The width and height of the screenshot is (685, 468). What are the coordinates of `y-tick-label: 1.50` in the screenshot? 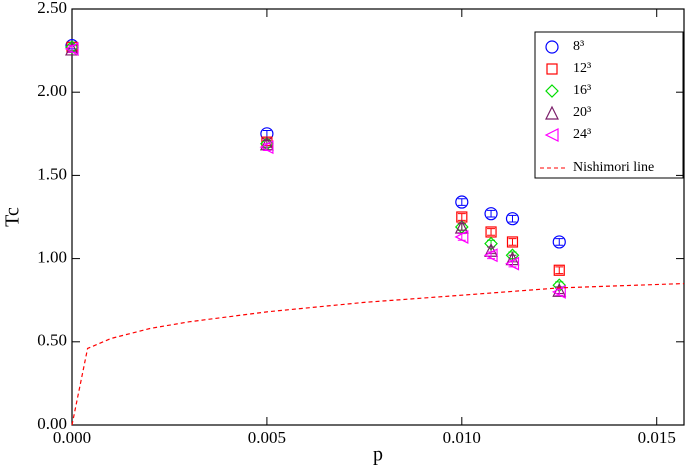 It's located at (52, 173).